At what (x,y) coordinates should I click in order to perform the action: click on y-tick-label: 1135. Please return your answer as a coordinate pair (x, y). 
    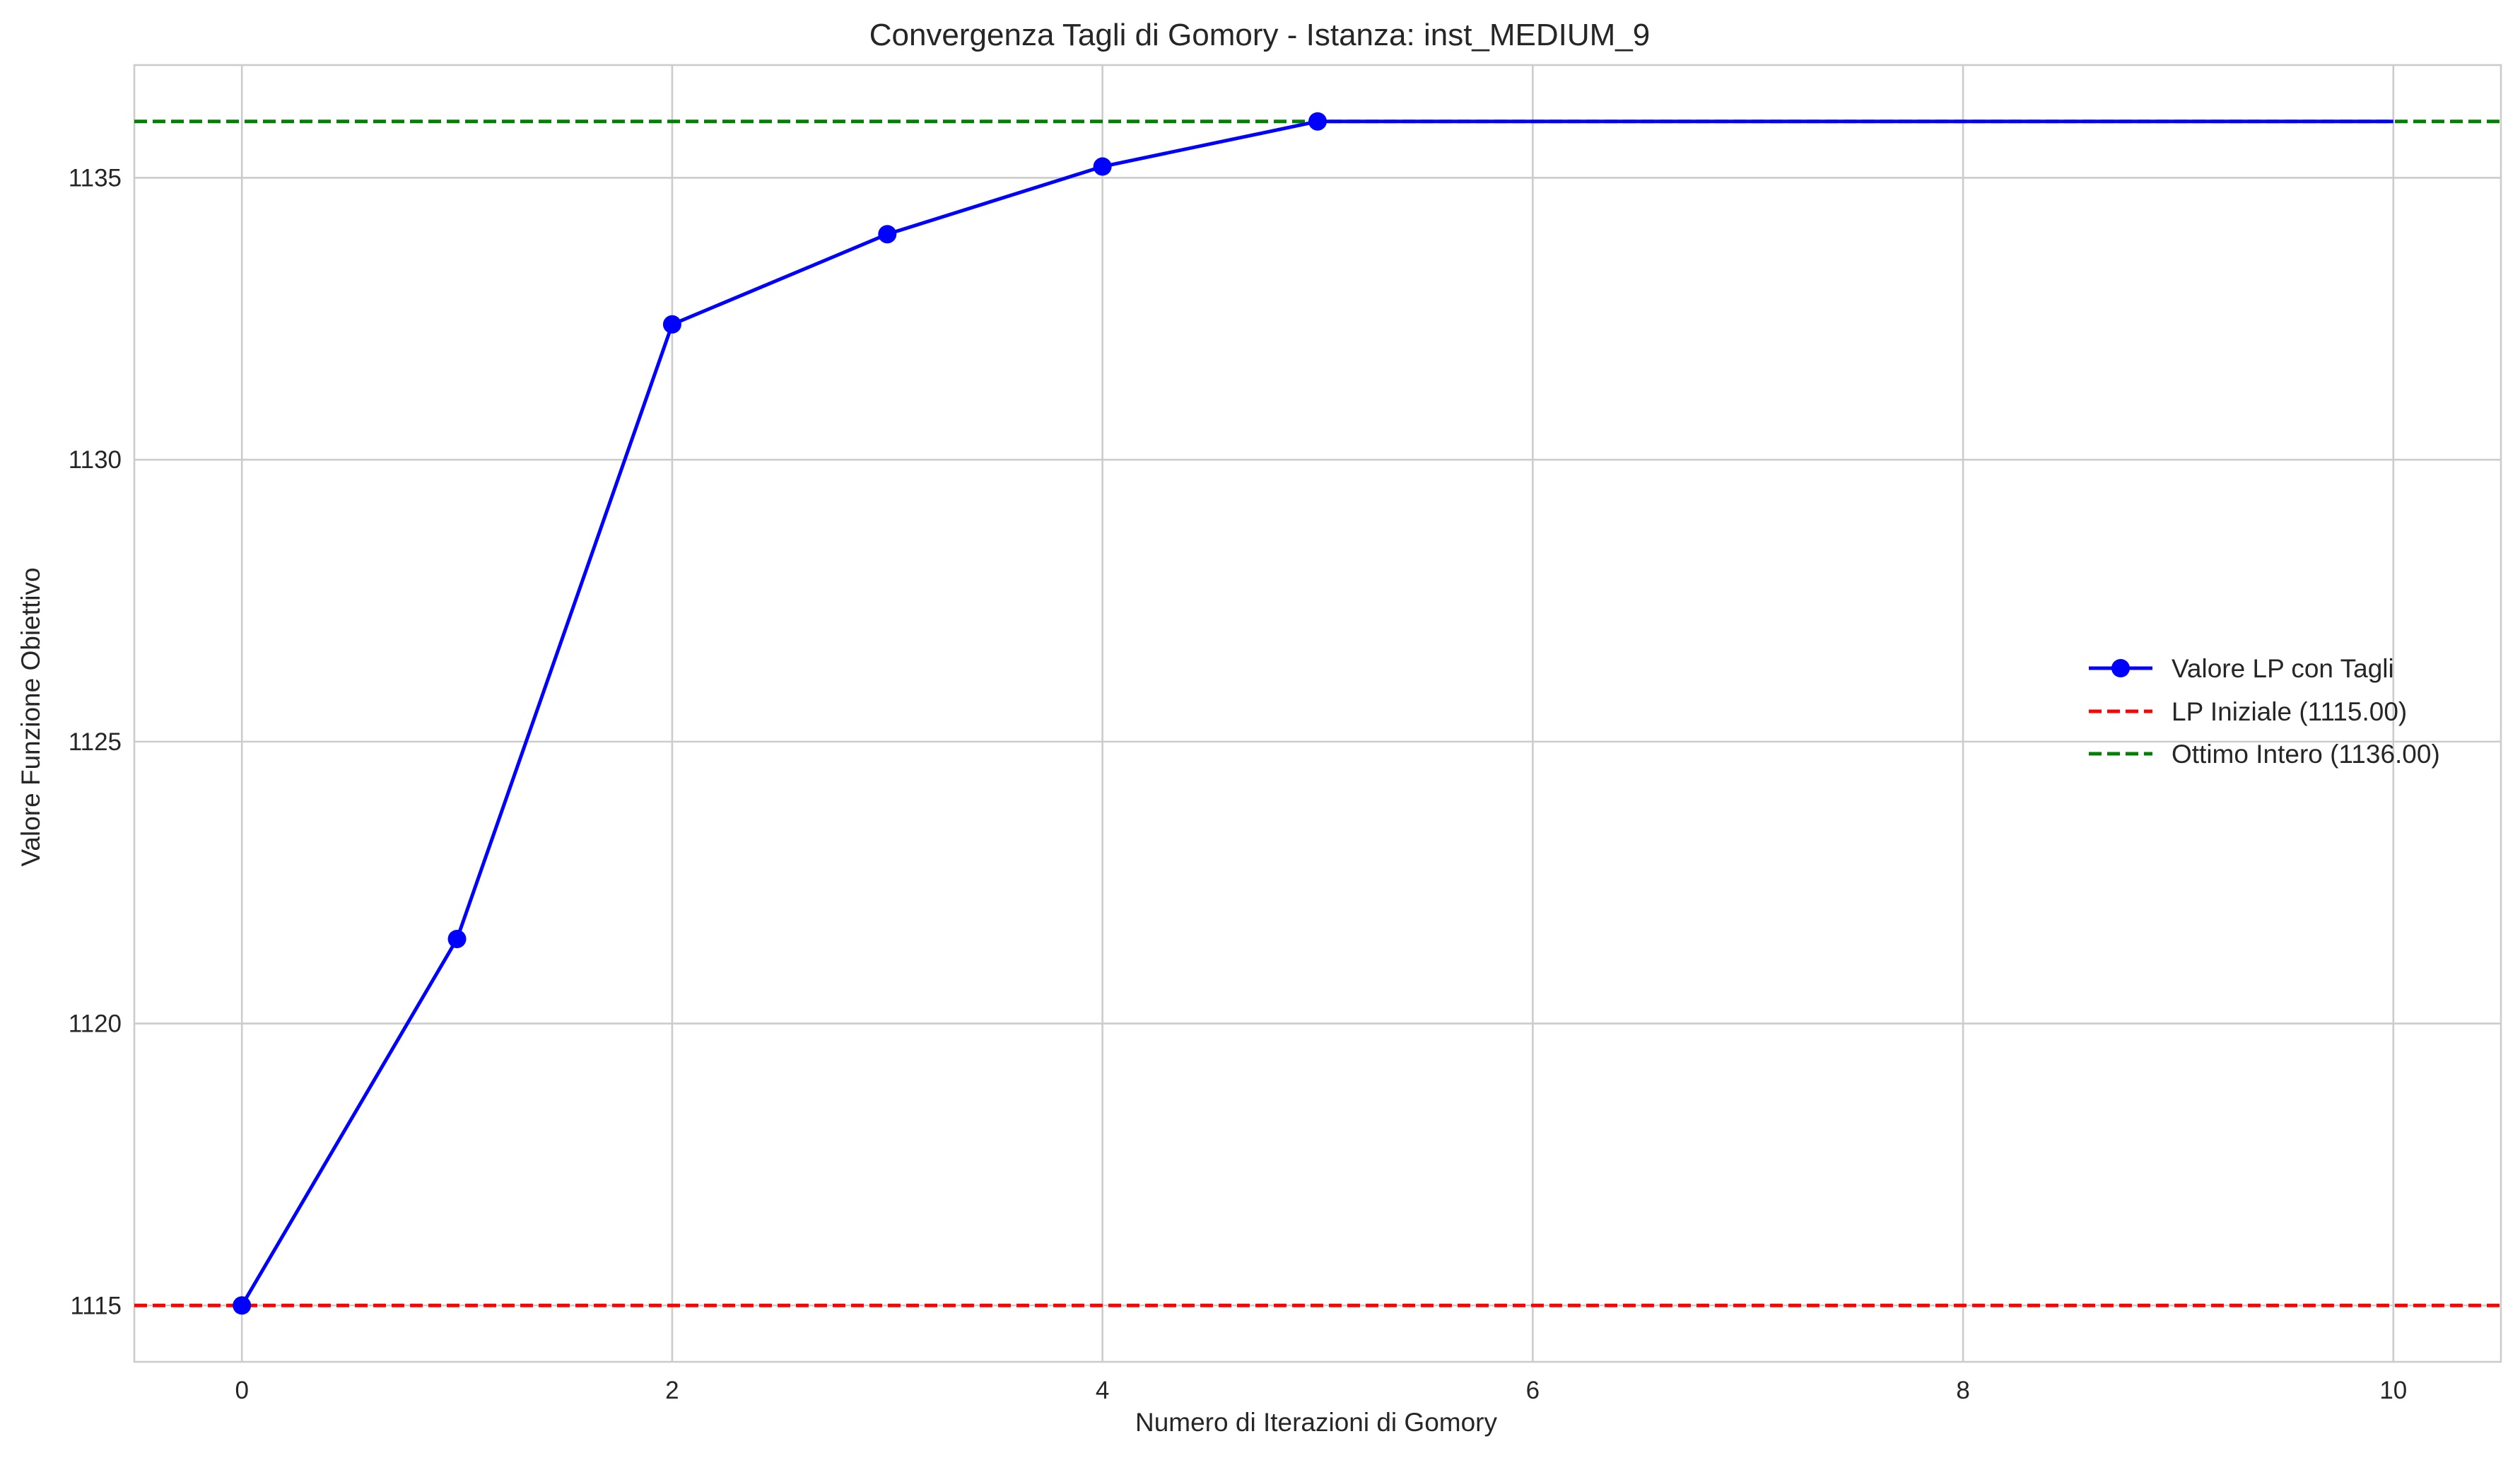
    Looking at the image, I should click on (96, 178).